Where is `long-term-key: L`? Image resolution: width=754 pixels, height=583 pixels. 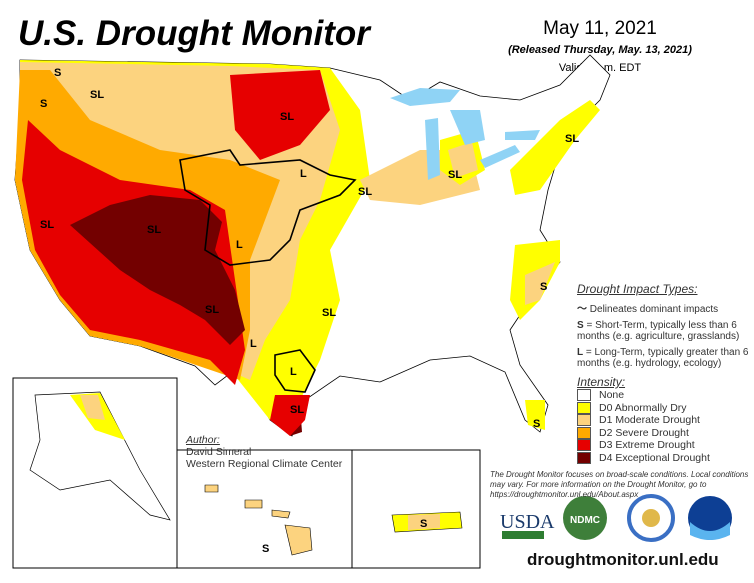
long-term-key: L is located at coordinates (580, 352).